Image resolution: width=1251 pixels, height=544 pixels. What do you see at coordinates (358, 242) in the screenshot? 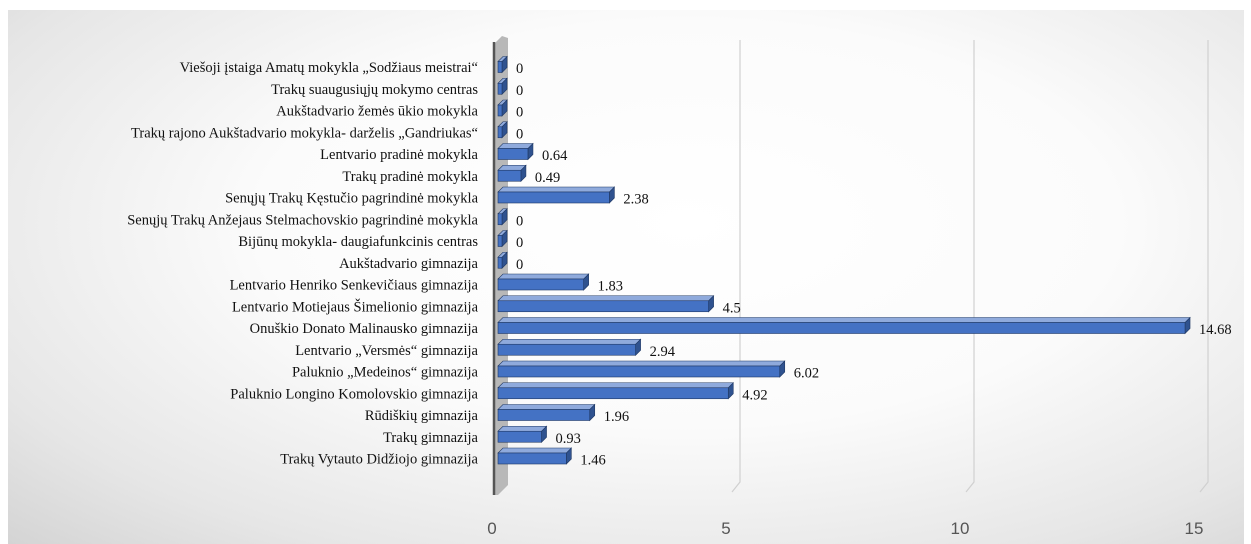
I see `category-label-8: Bijūnų mokykla- daugiafunkcinis centras` at bounding box center [358, 242].